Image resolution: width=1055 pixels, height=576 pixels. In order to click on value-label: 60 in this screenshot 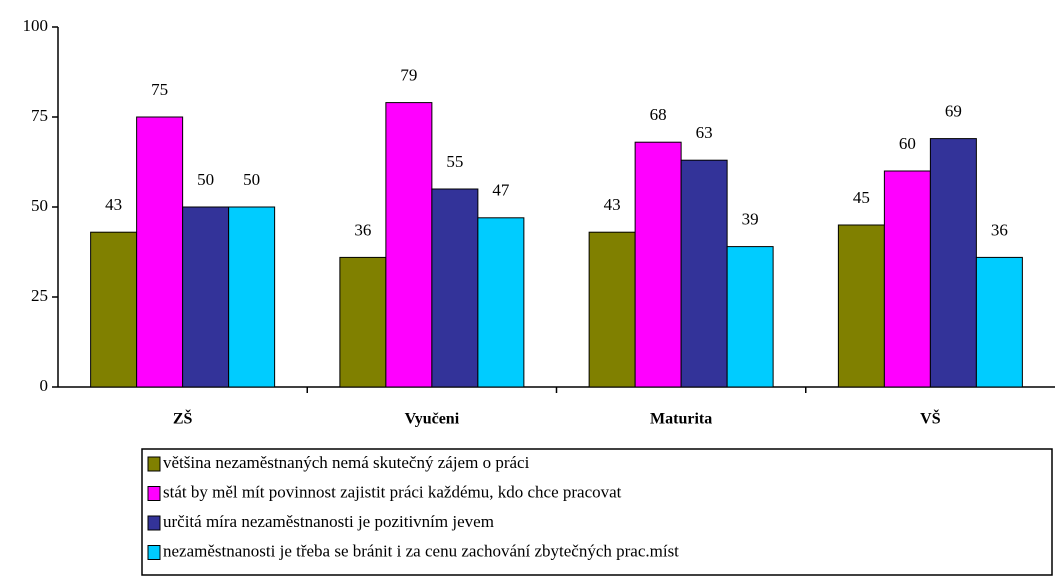, I will do `click(907, 143)`.